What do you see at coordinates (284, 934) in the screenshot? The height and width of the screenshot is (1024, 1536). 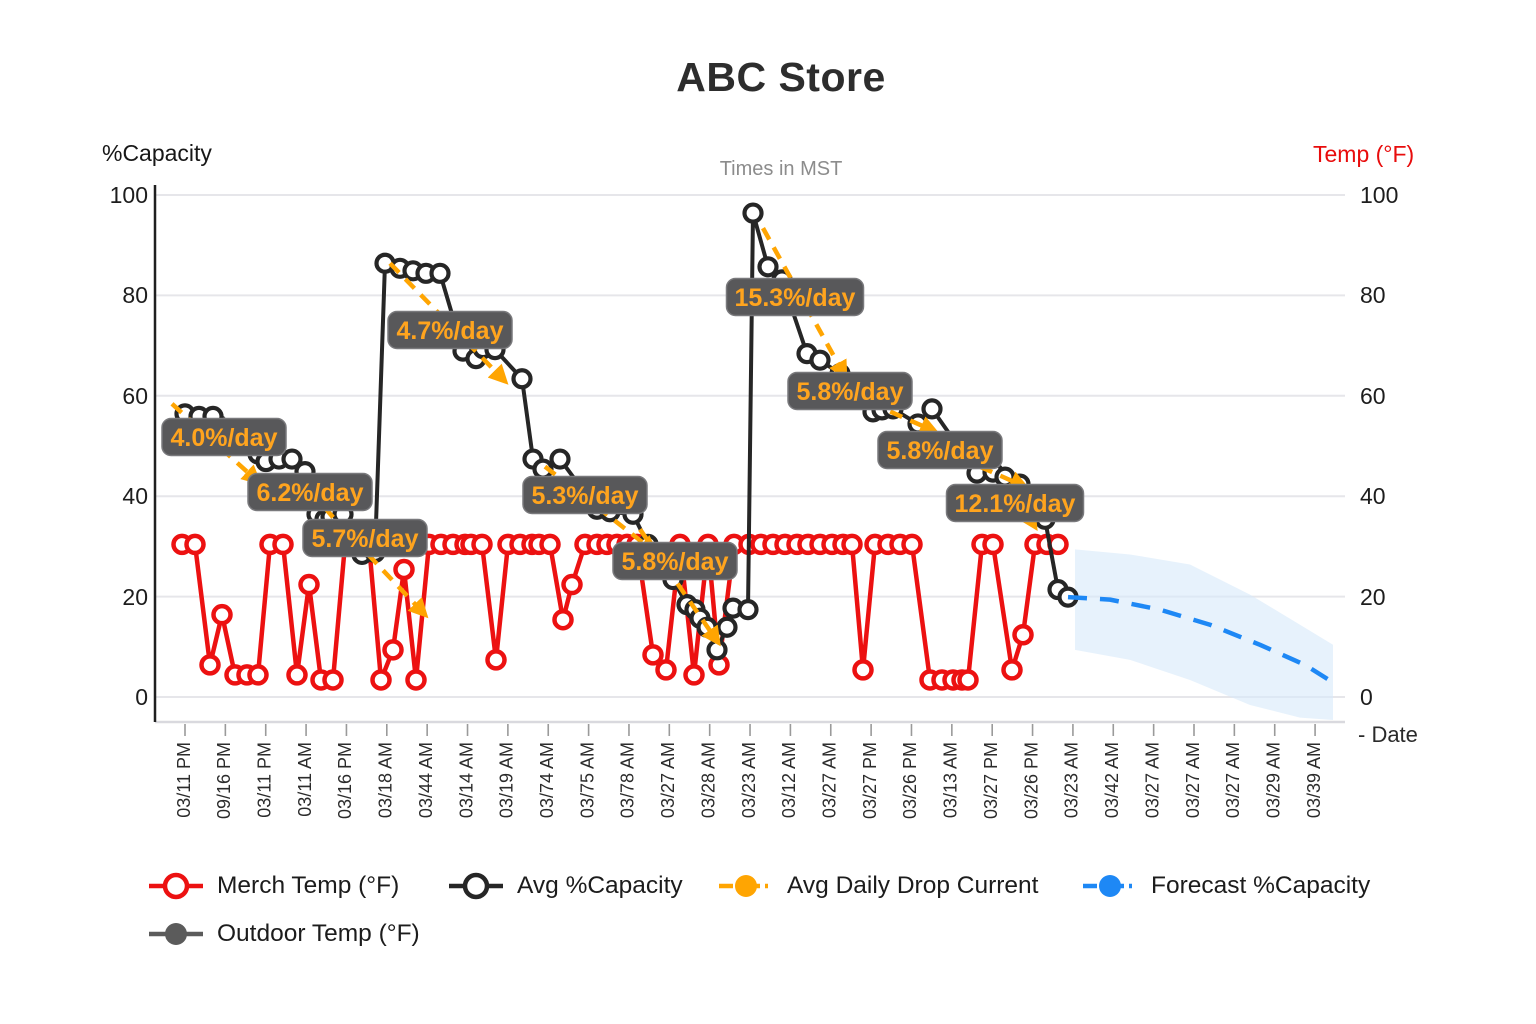 I see `legend-item-outdoortempf: Outdoor Temp (°F)` at bounding box center [284, 934].